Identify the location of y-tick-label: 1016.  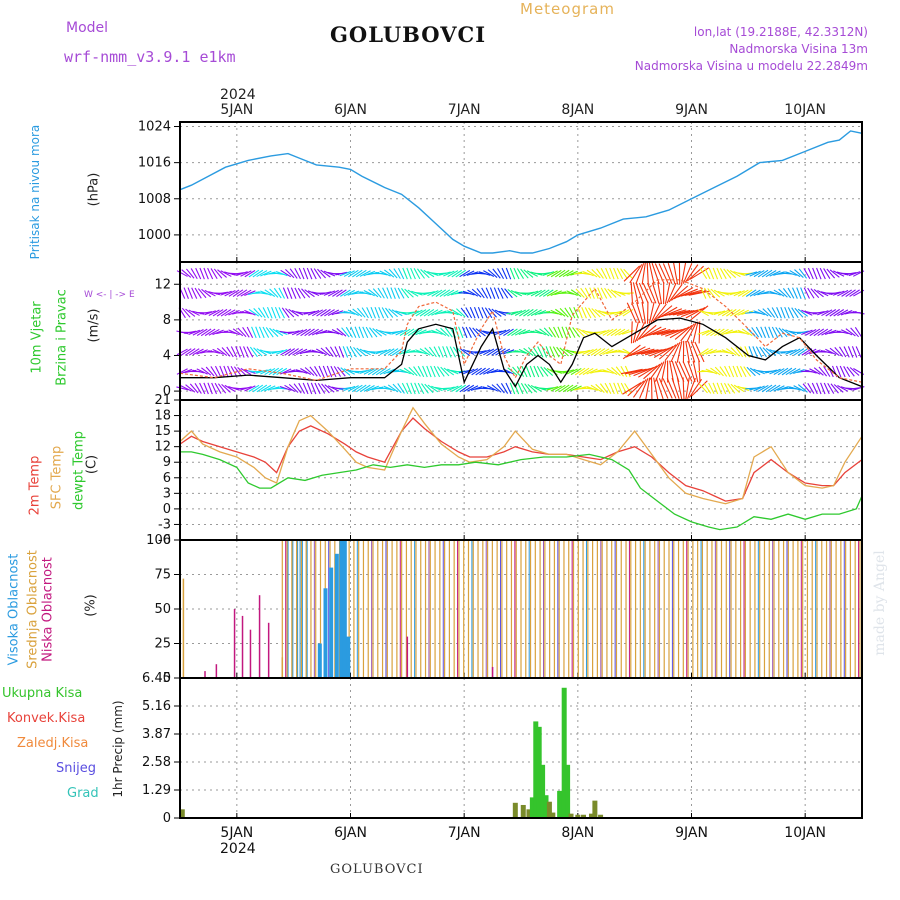
(154, 163).